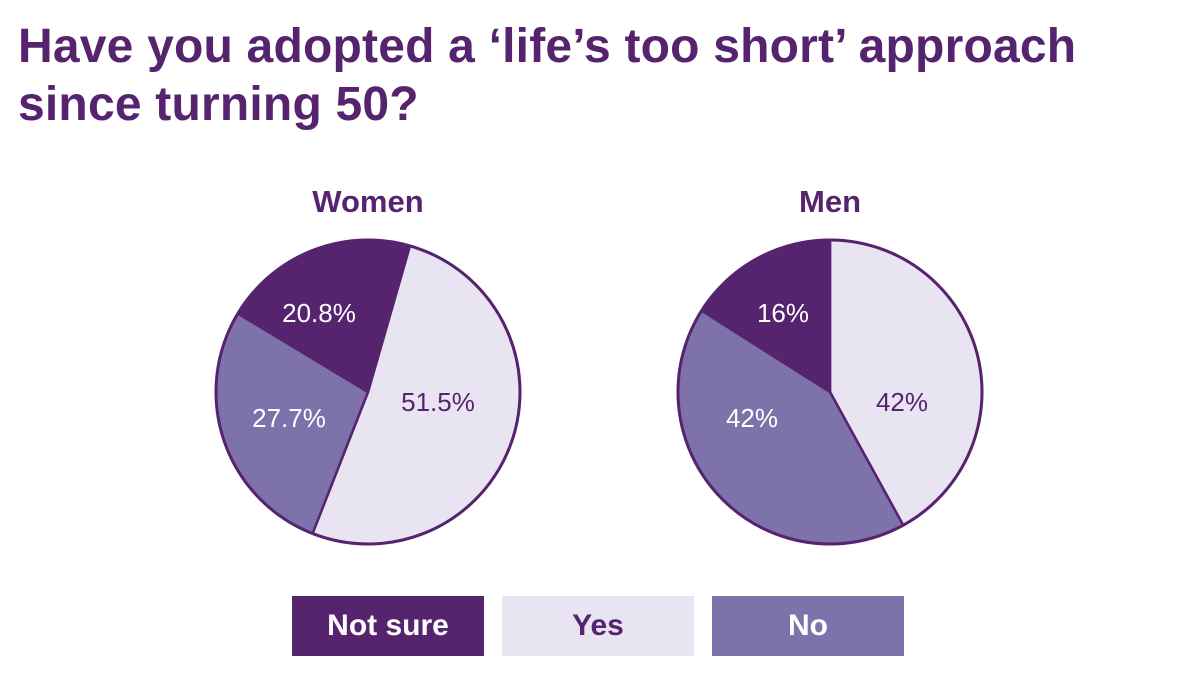  I want to click on legend-item-no: No, so click(808, 626).